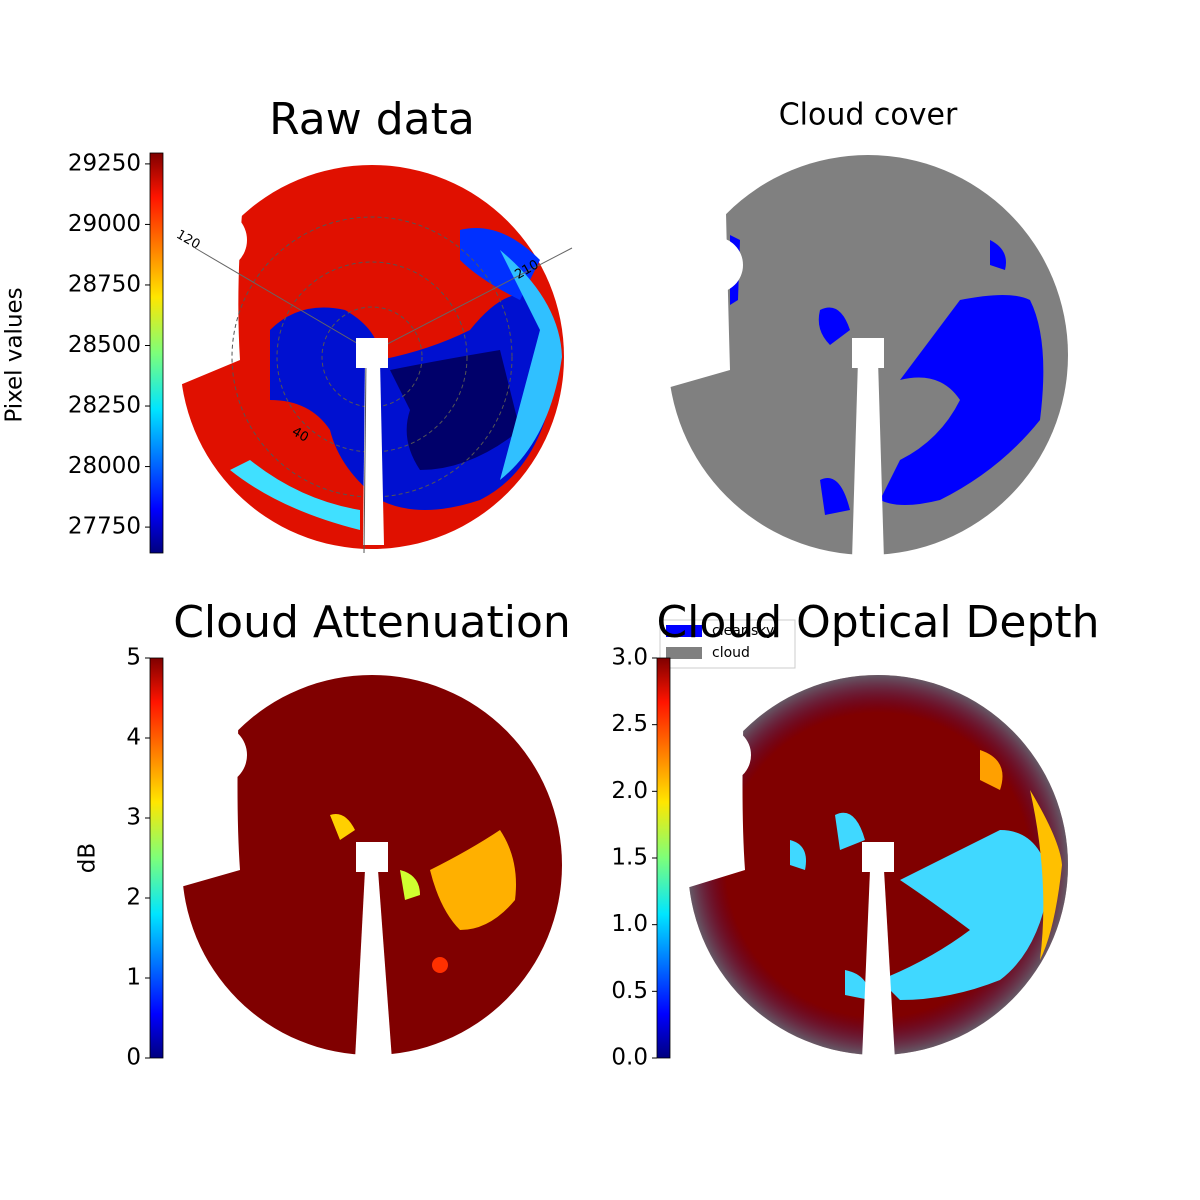 This screenshot has height=1200, width=1200. I want to click on colorbar-tick-label: 2.5, so click(629, 724).